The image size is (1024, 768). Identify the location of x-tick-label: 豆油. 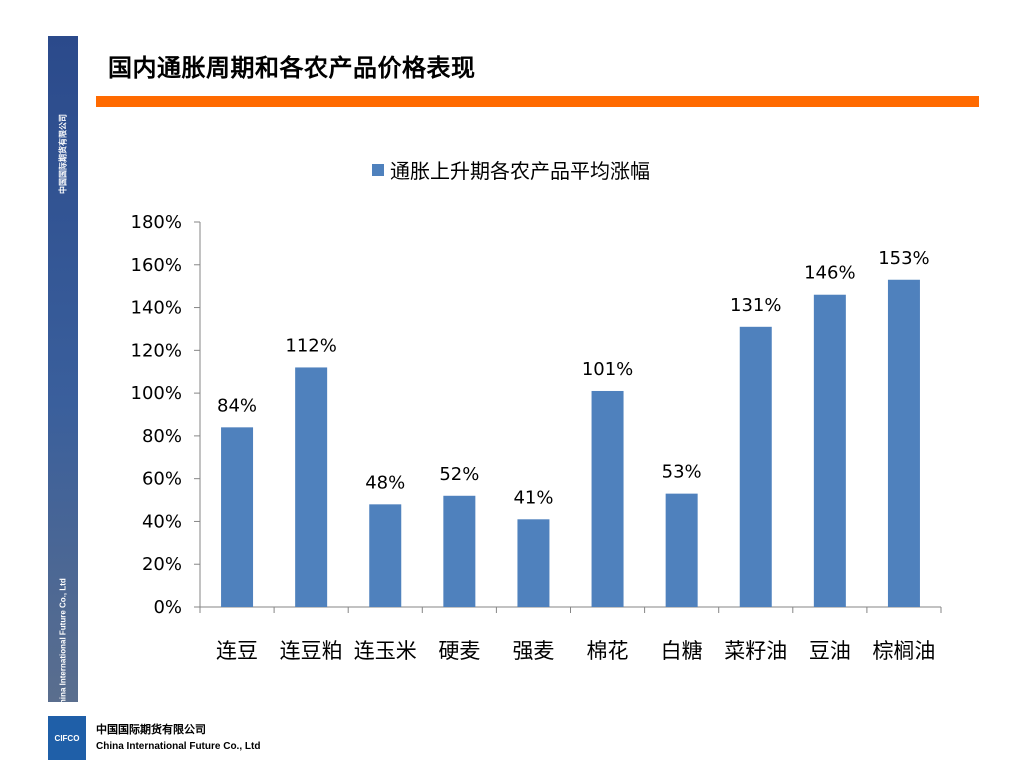
(830, 651).